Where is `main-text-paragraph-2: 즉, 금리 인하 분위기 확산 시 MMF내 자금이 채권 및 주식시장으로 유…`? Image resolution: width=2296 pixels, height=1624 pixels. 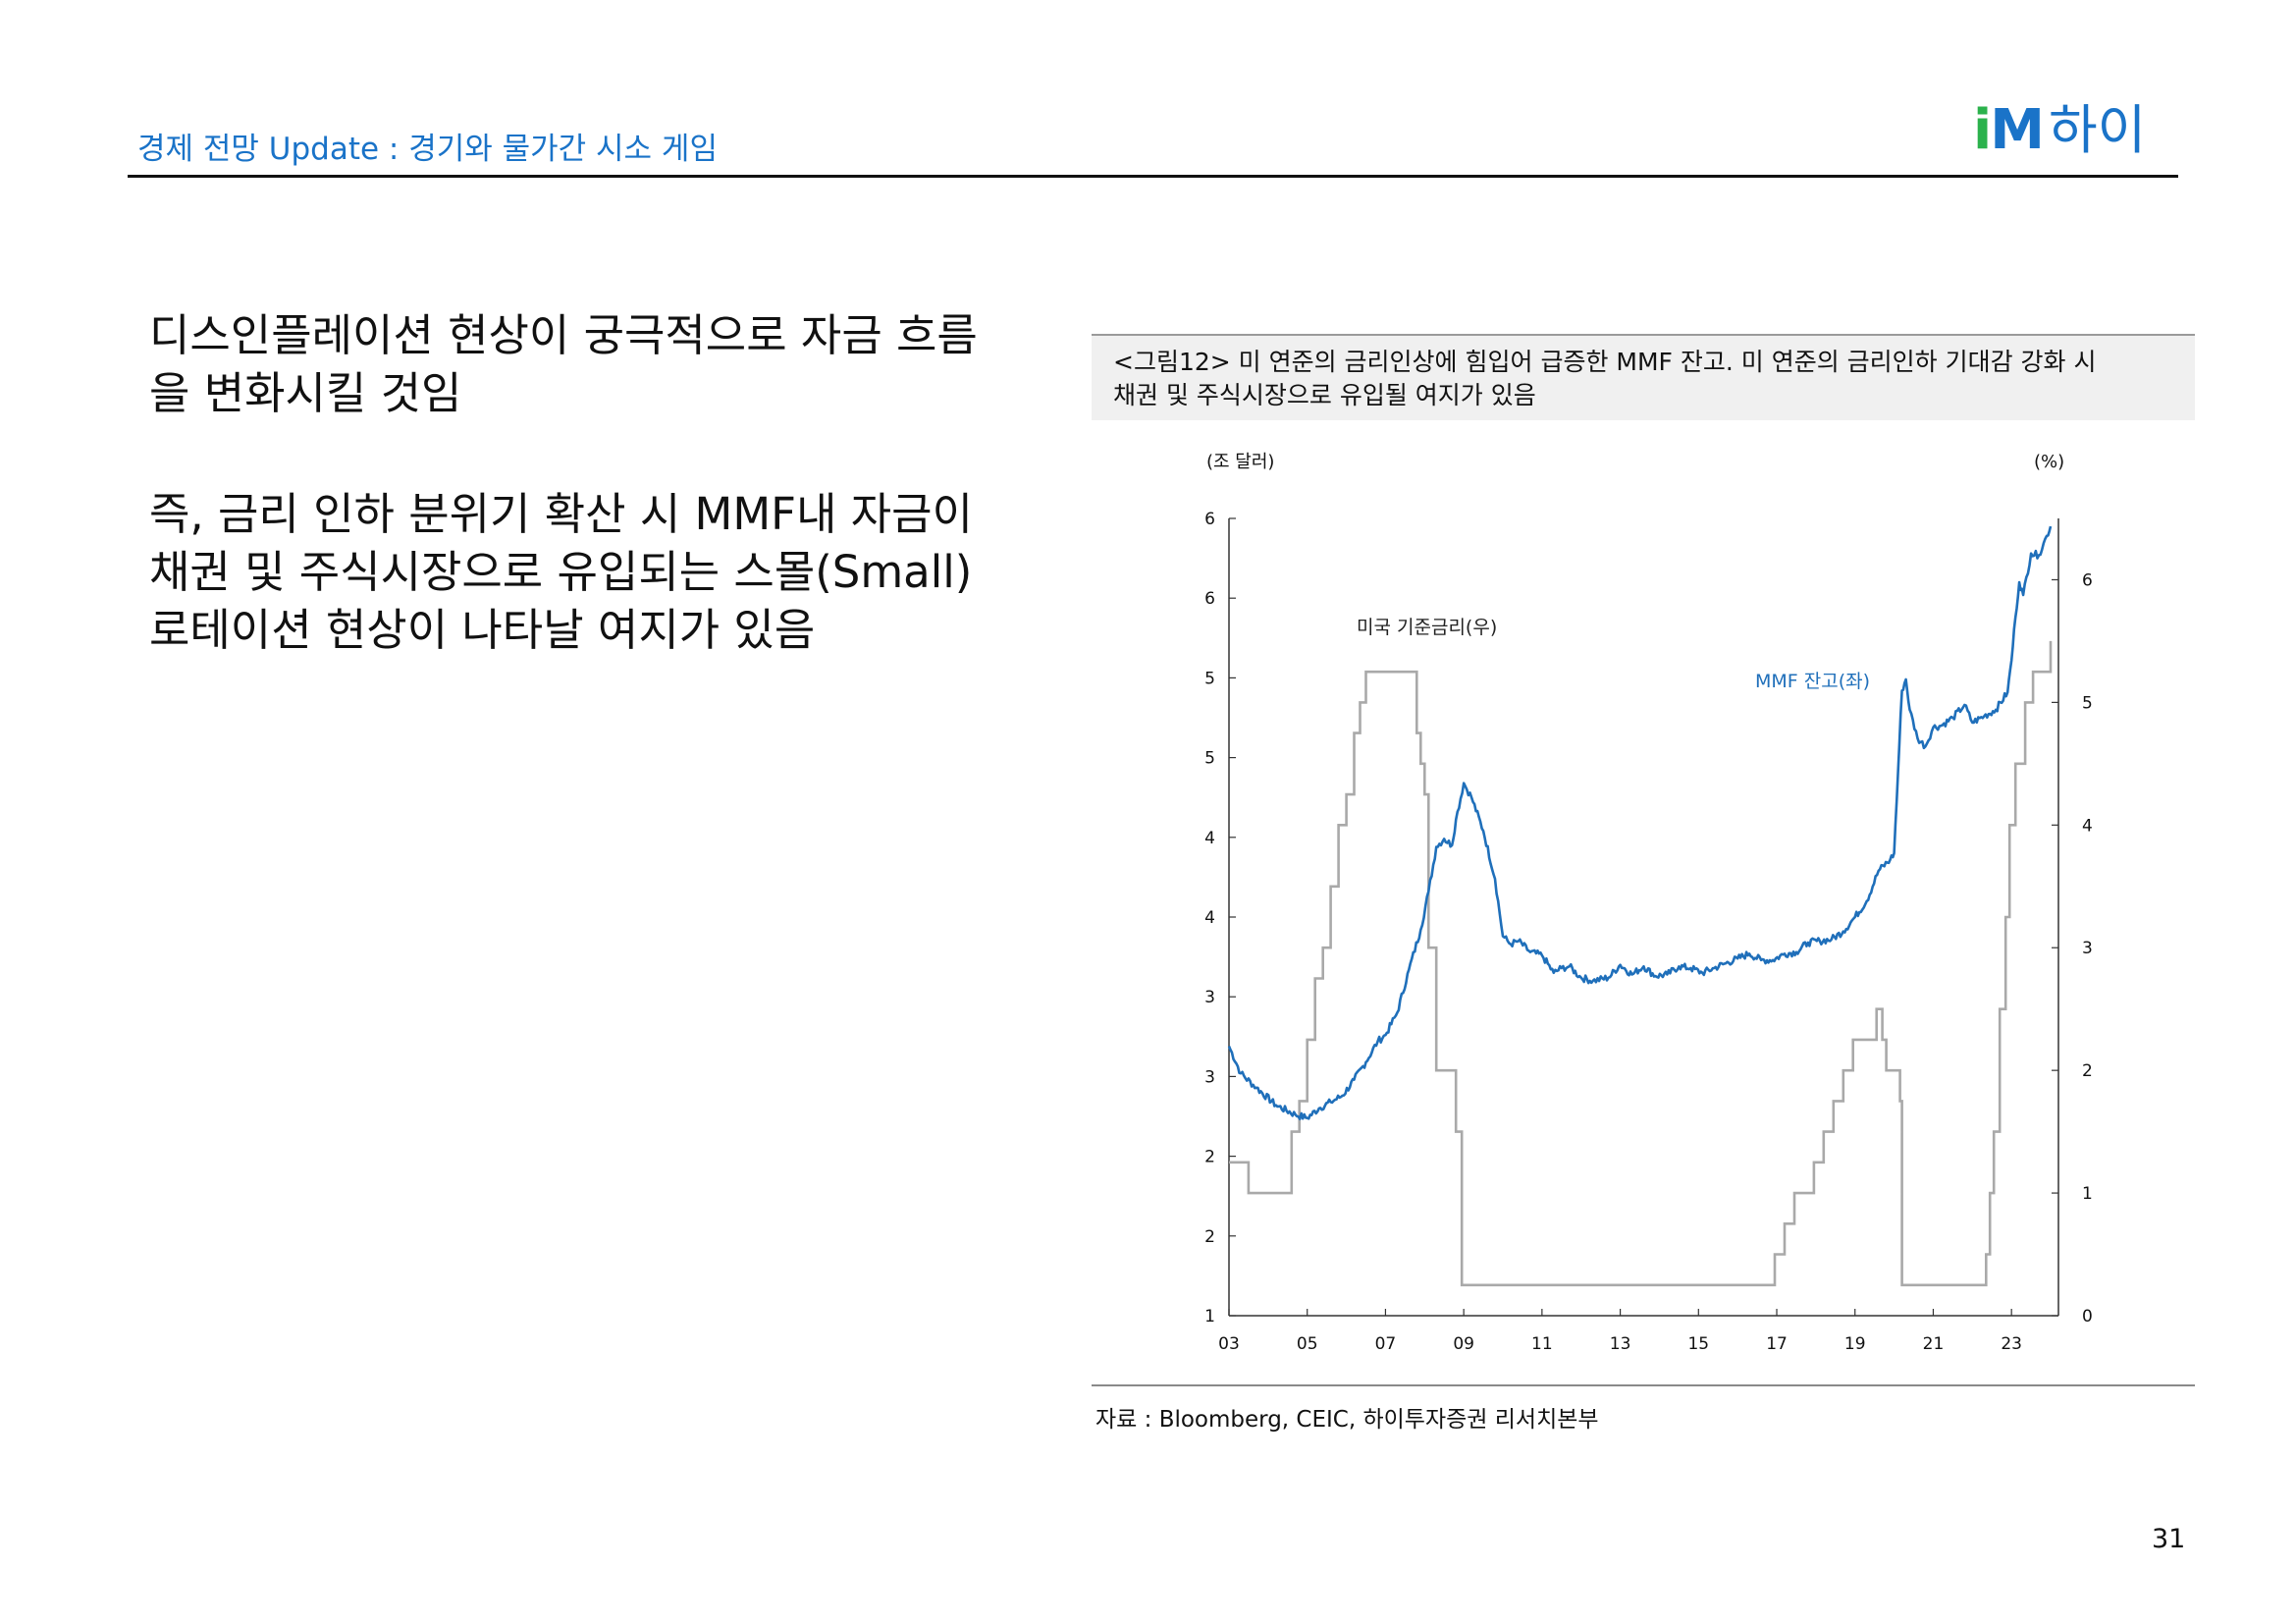
main-text-paragraph-2: 즉, 금리 인하 분위기 확산 시 MMF내 자금이 채권 및 주식시장으로 유… is located at coordinates (576, 572).